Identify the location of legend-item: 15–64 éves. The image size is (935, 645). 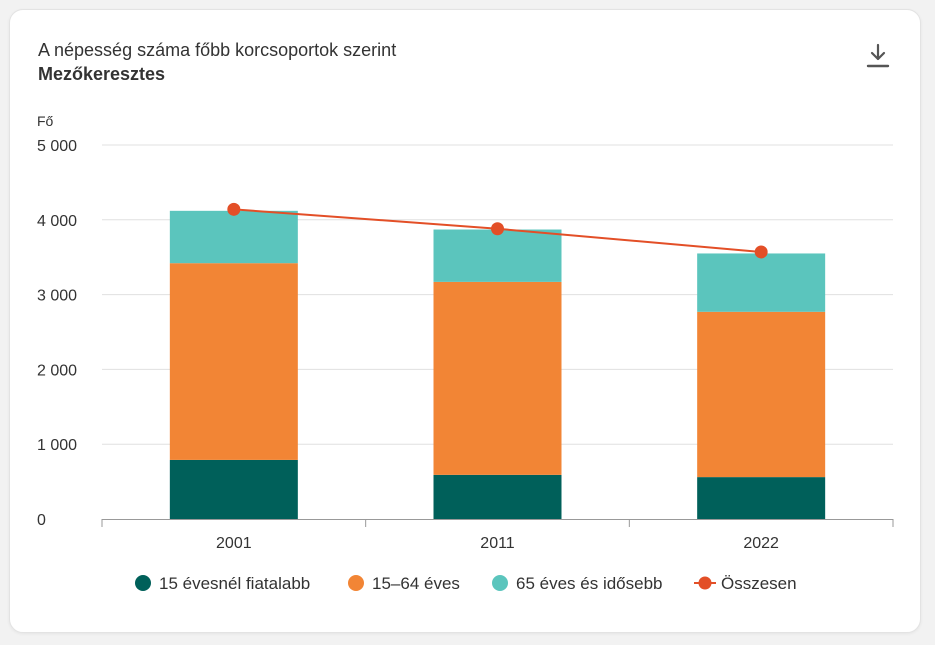
(404, 583).